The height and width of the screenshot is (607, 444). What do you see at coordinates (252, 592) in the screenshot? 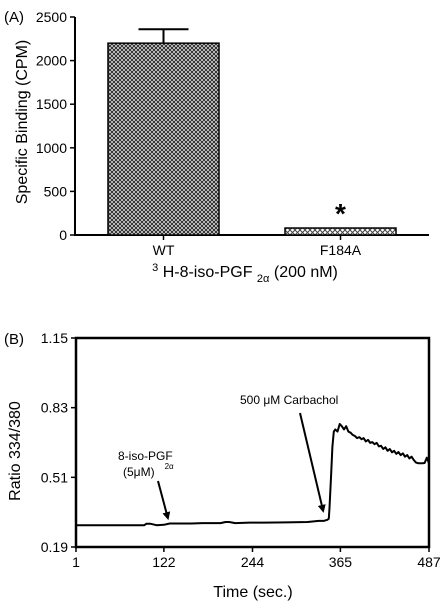
I see `panel-b-x-axis-label: Time (sec.)` at bounding box center [252, 592].